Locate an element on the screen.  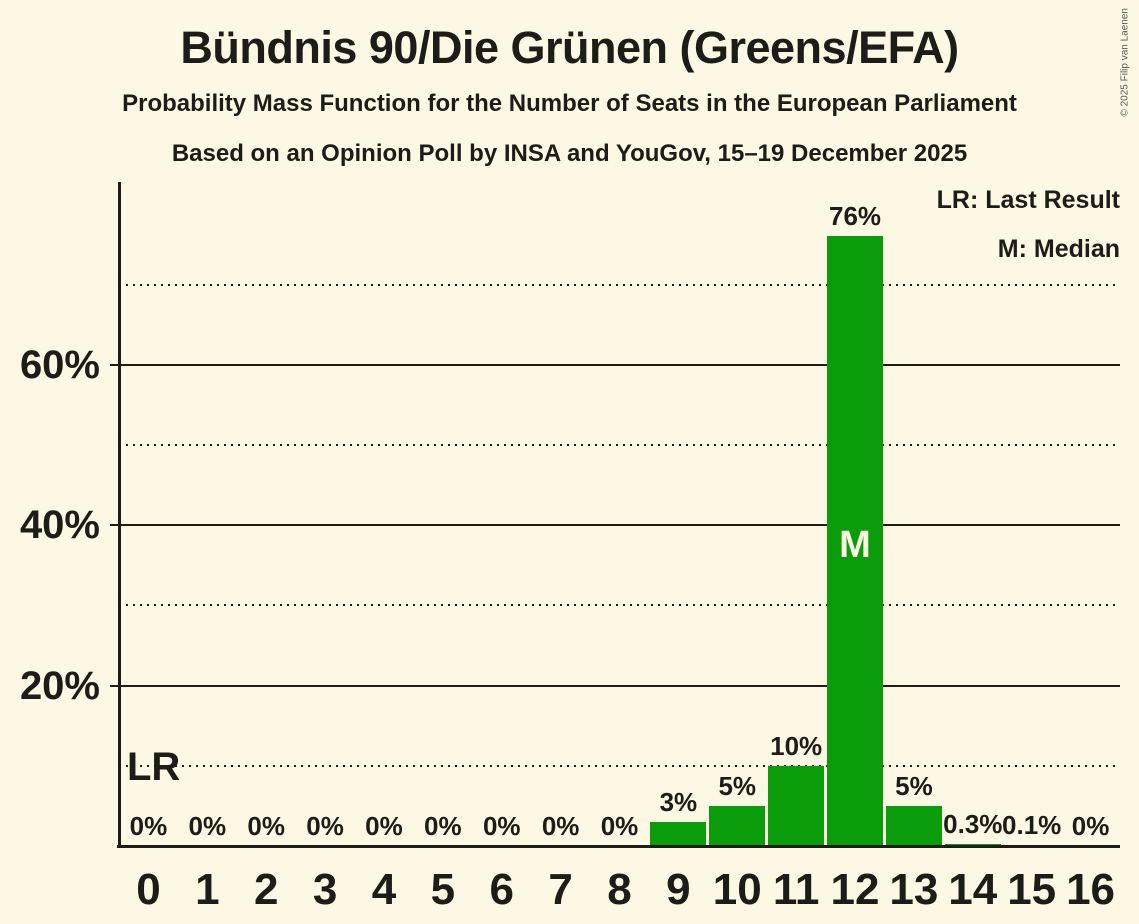
x-tick-label-11: 11 is located at coordinates (796, 889).